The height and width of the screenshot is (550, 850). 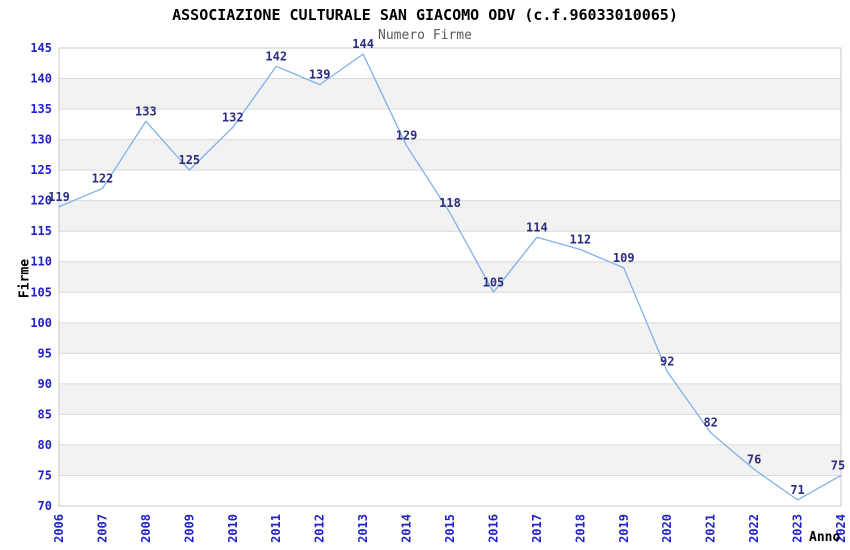 I want to click on data-point-label: 76, so click(x=754, y=459).